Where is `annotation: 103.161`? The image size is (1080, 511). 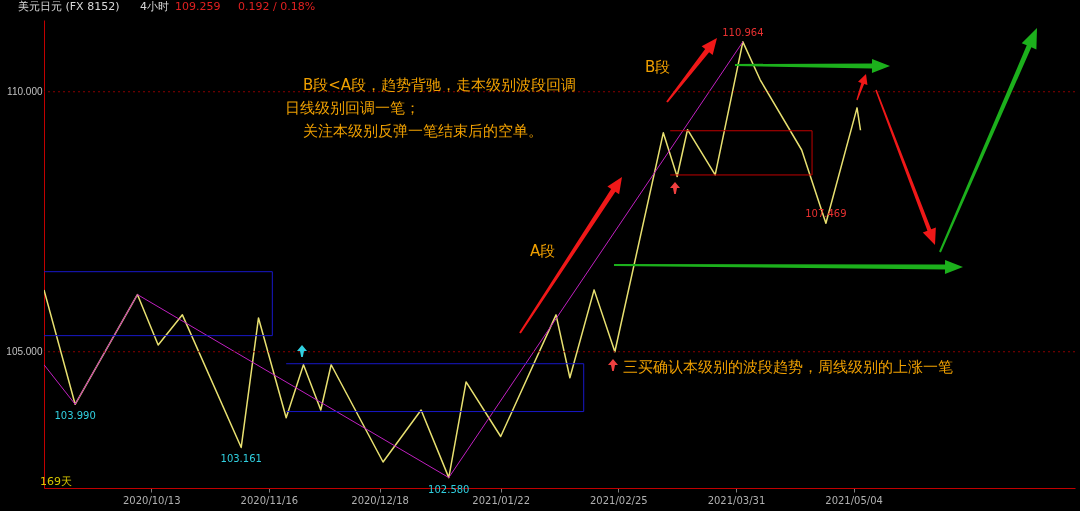 annotation: 103.161 is located at coordinates (241, 459).